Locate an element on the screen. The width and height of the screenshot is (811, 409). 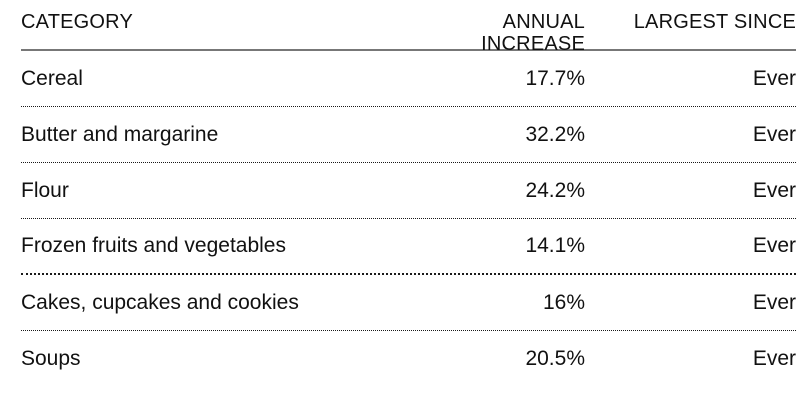
annual-increase-cell: 14.1% is located at coordinates (555, 246).